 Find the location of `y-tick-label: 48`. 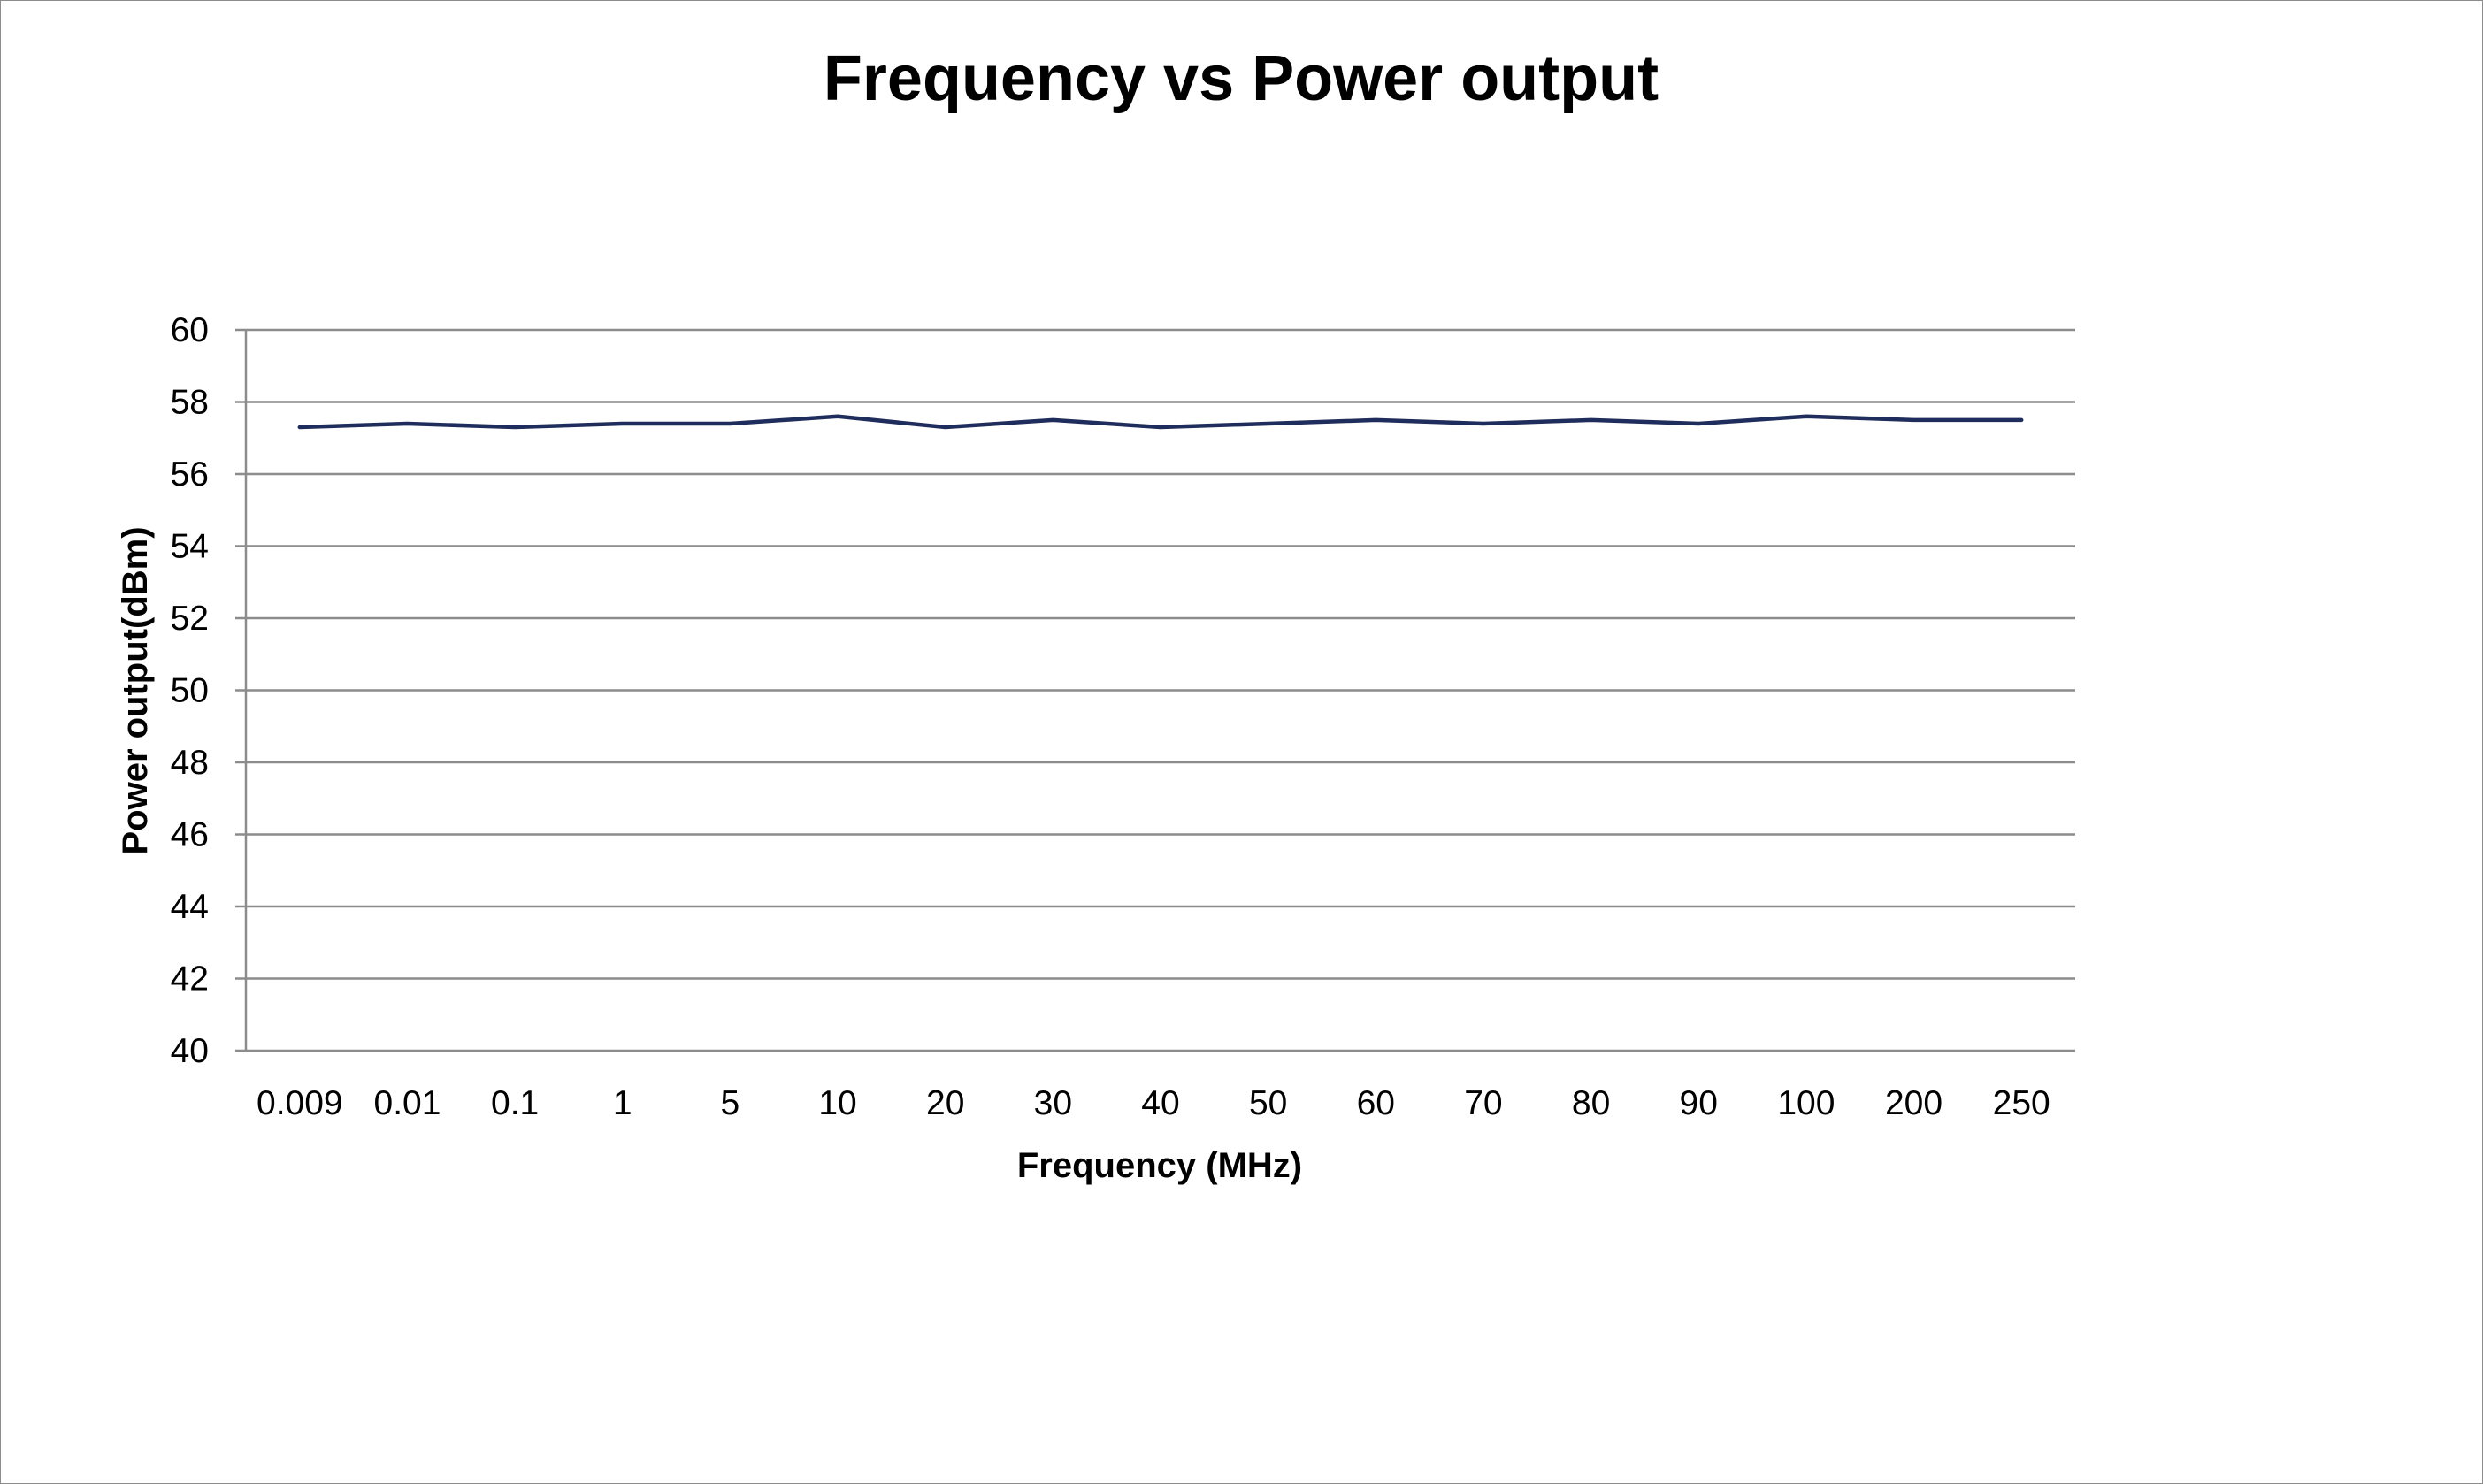

y-tick-label: 48 is located at coordinates (190, 763).